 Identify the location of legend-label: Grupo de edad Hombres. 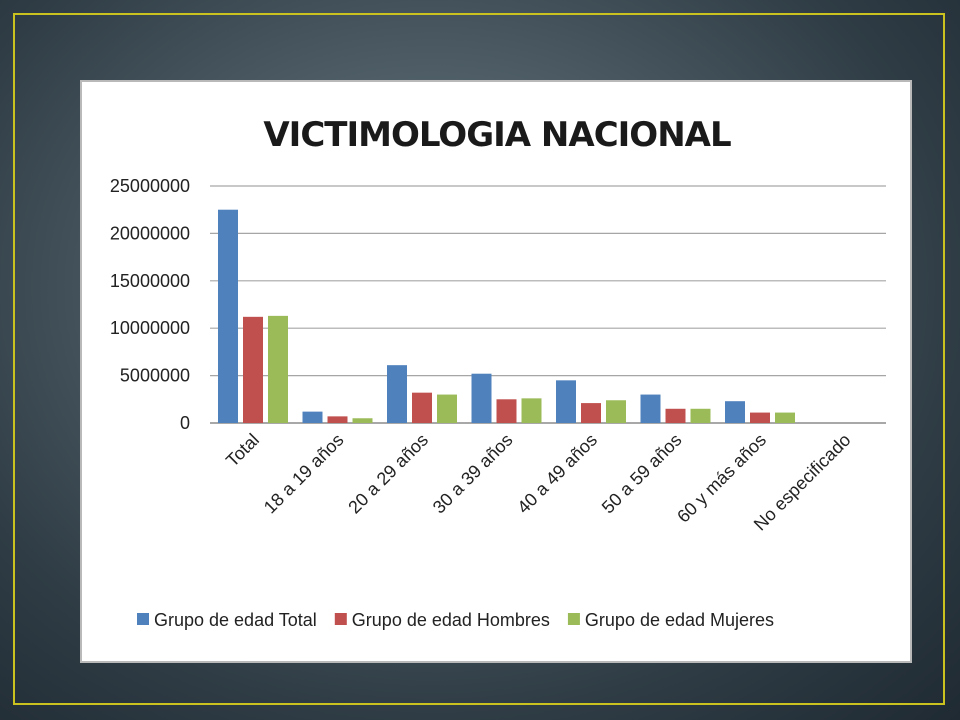
(451, 620).